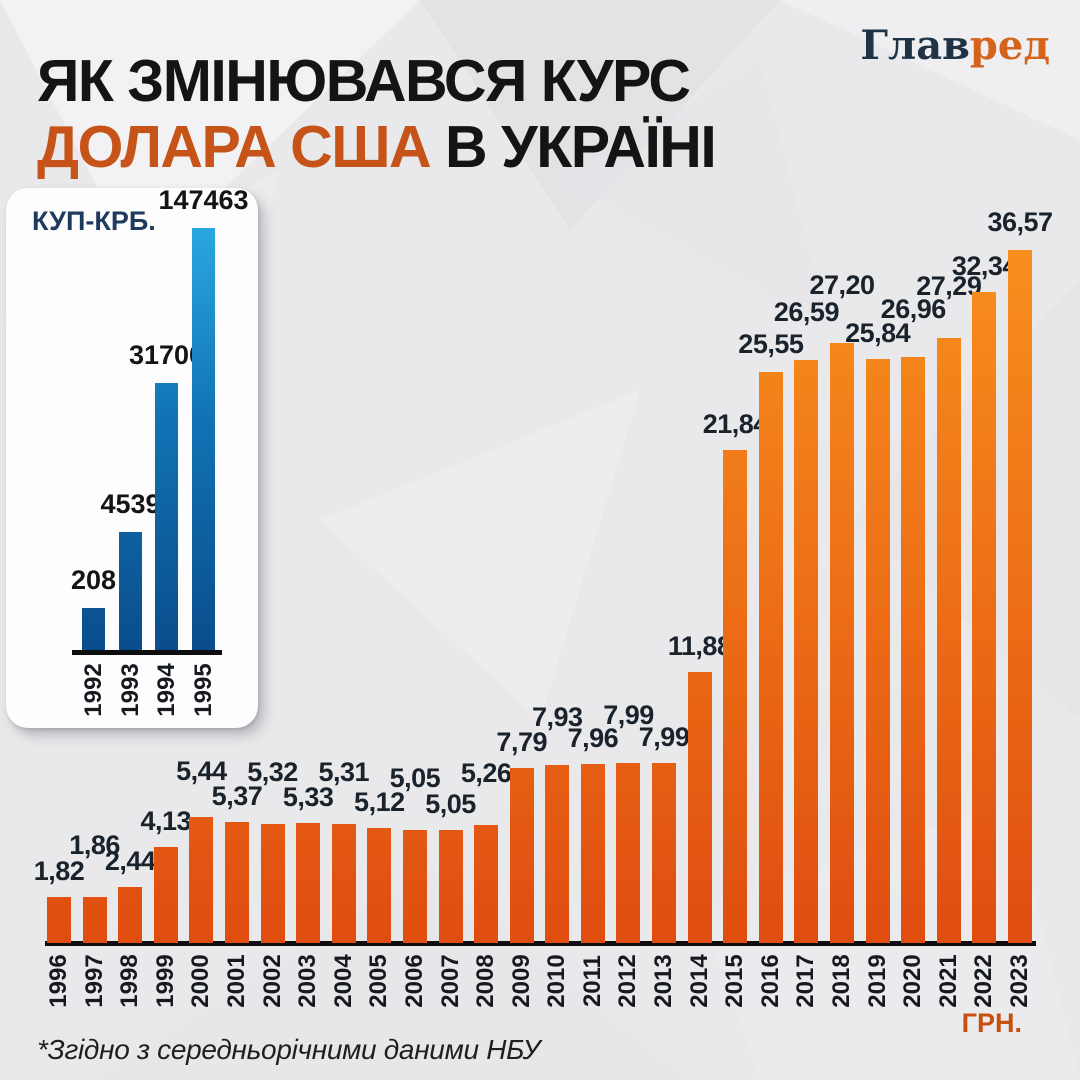 The height and width of the screenshot is (1080, 1080). I want to click on inset-chart-unit-label: КУП-КРБ., so click(94, 221).